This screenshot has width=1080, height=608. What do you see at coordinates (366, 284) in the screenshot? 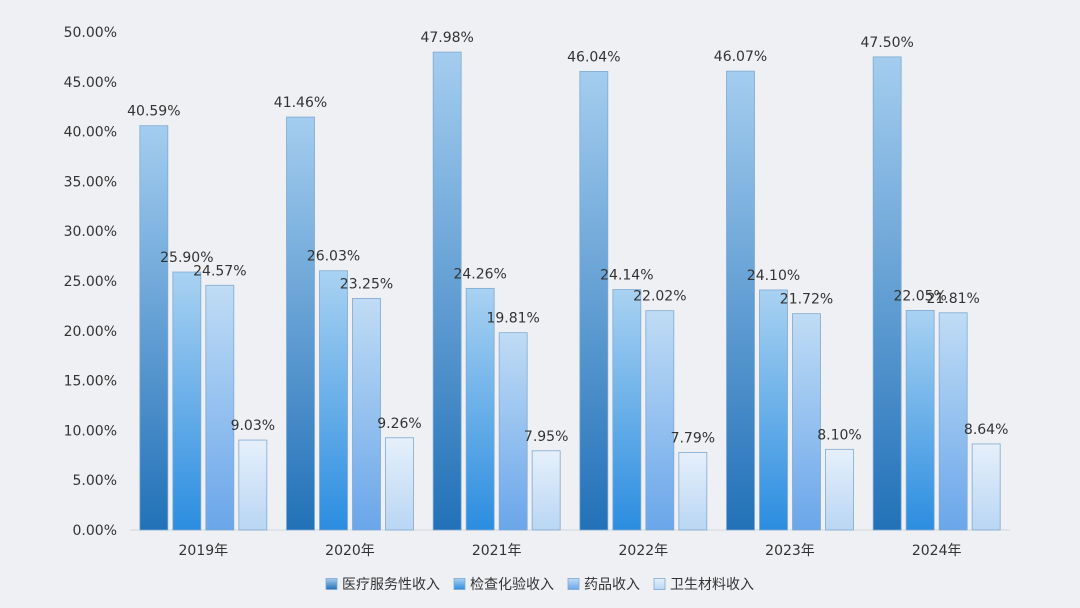
I see `data-label: 23.25%` at bounding box center [366, 284].